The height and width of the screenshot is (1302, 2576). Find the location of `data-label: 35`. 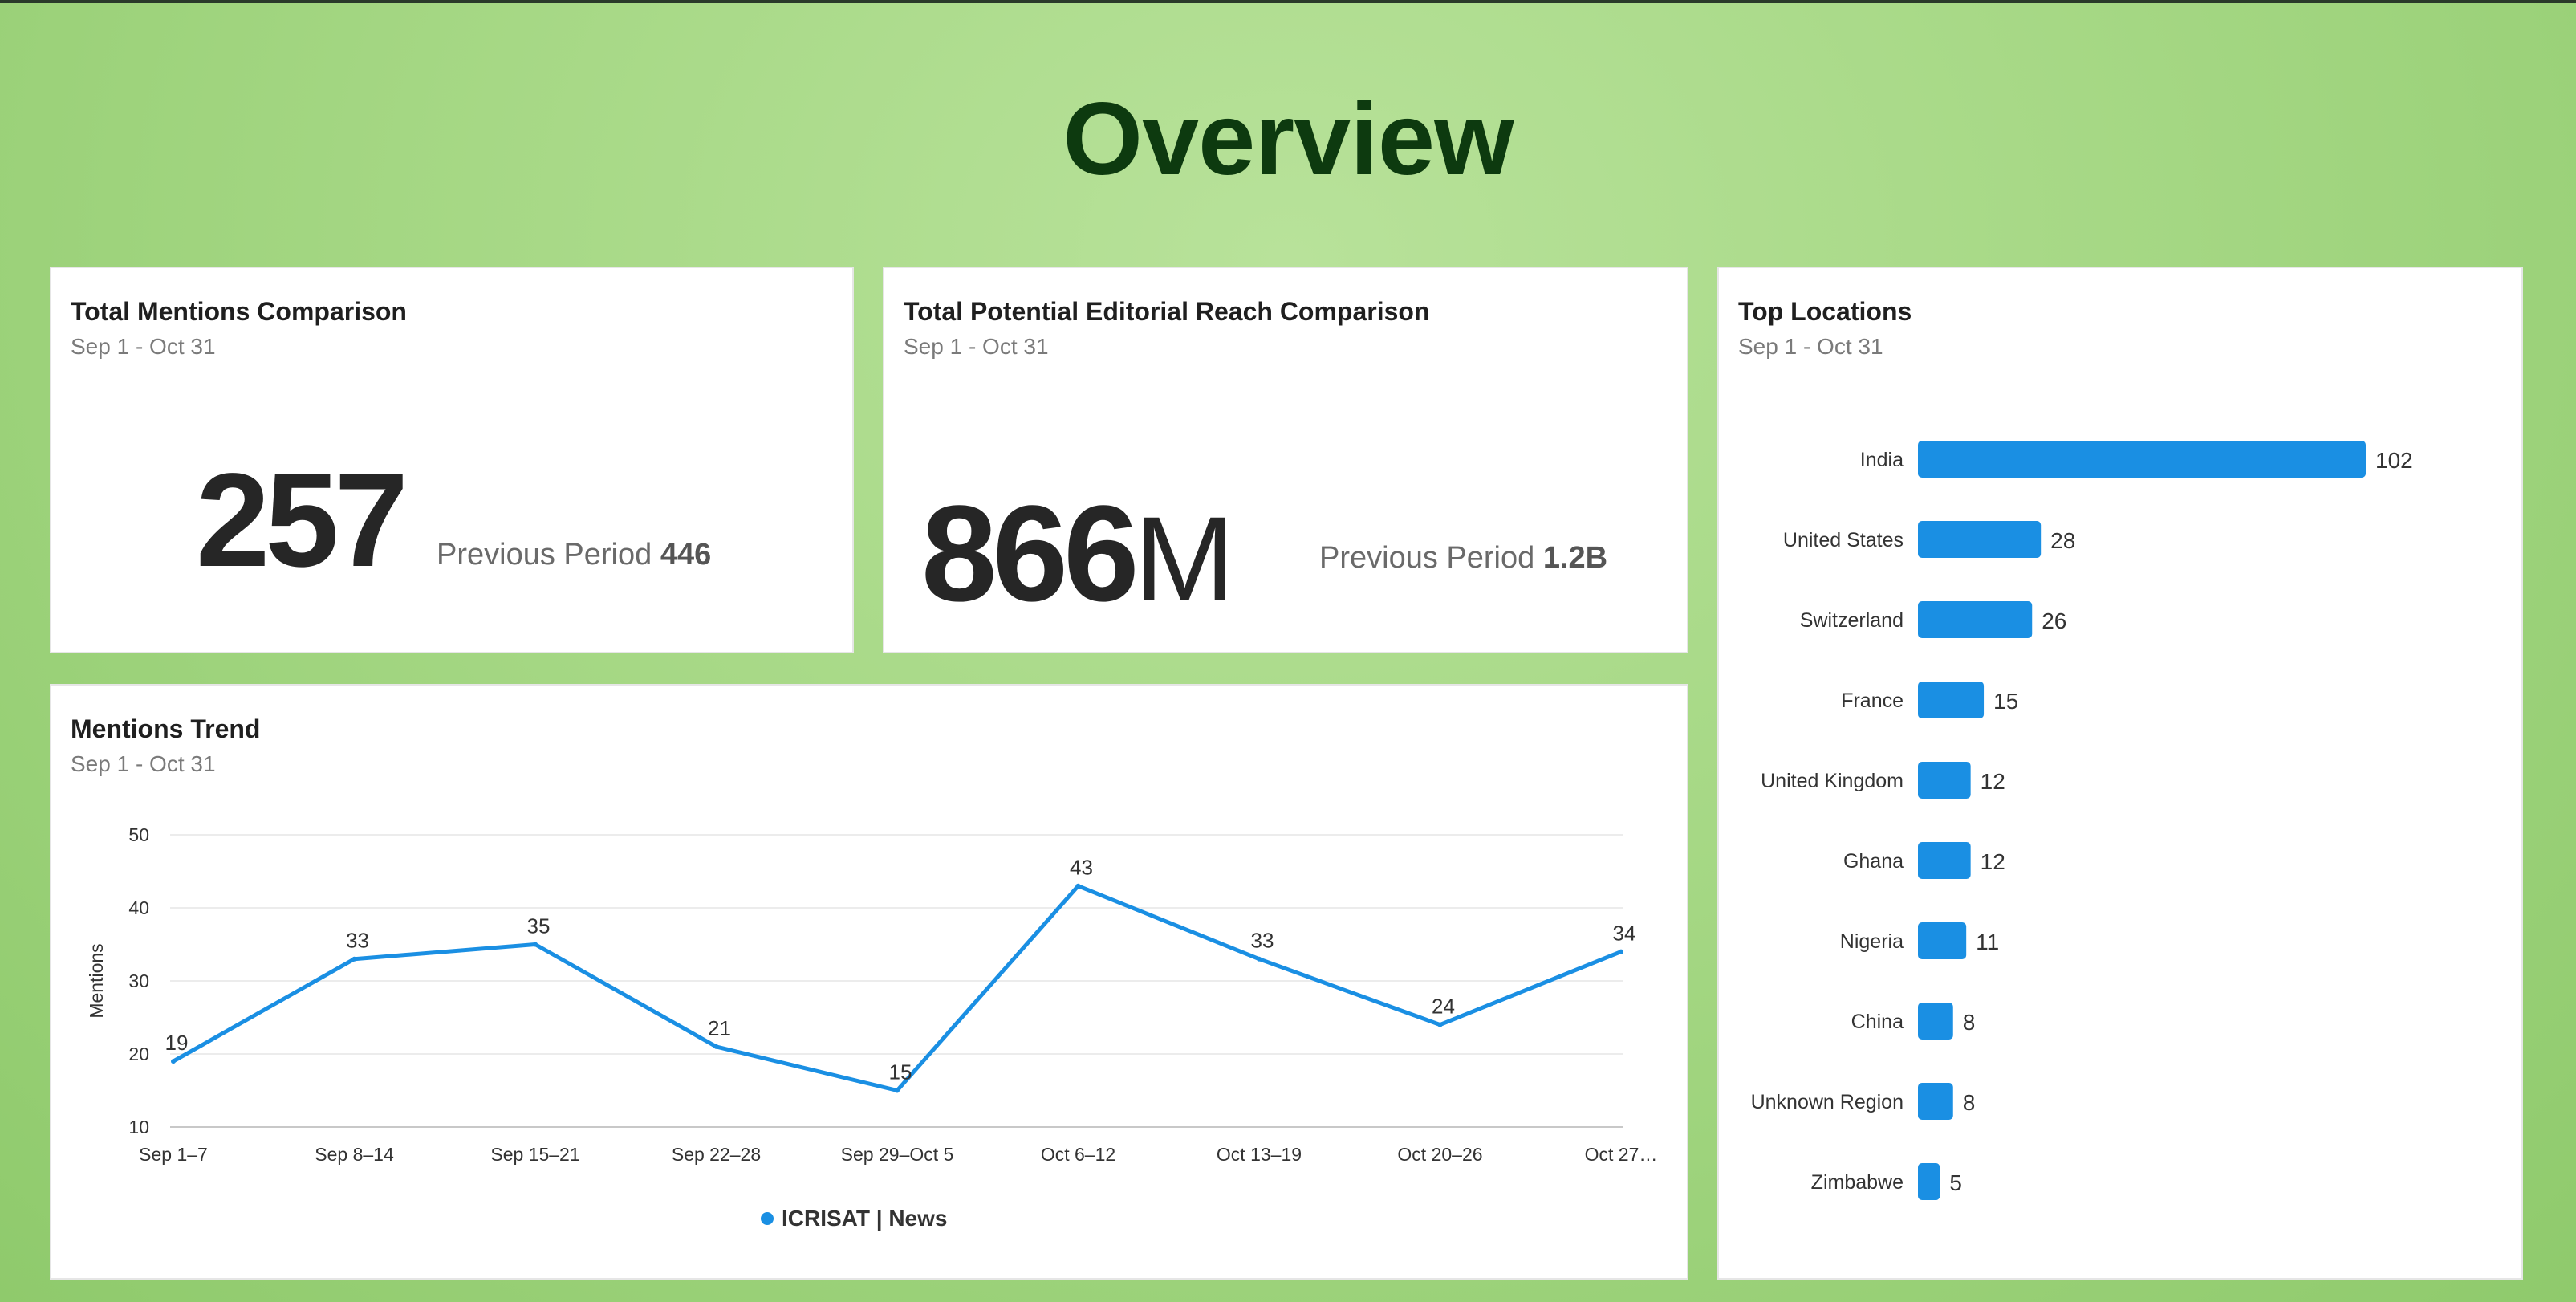

data-label: 35 is located at coordinates (539, 926).